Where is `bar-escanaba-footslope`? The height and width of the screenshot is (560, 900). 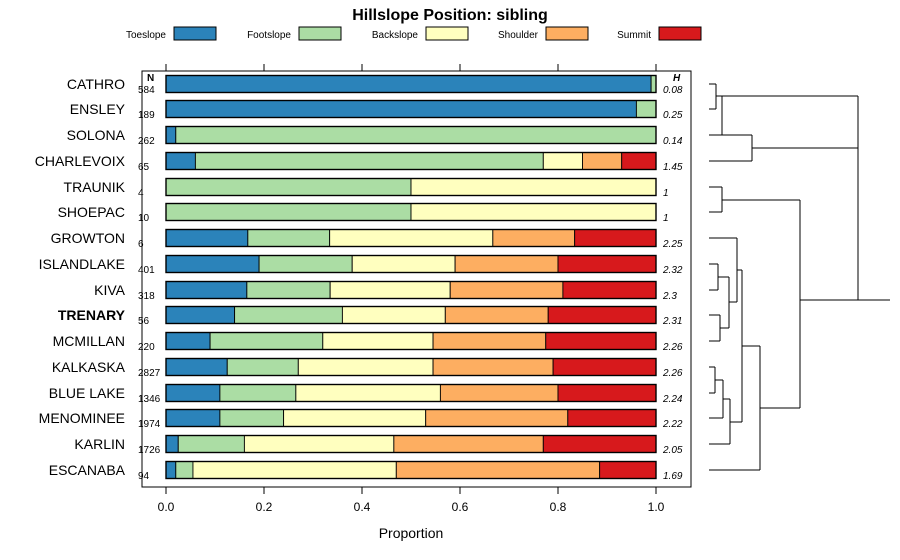
bar-escanaba-footslope is located at coordinates (184, 470).